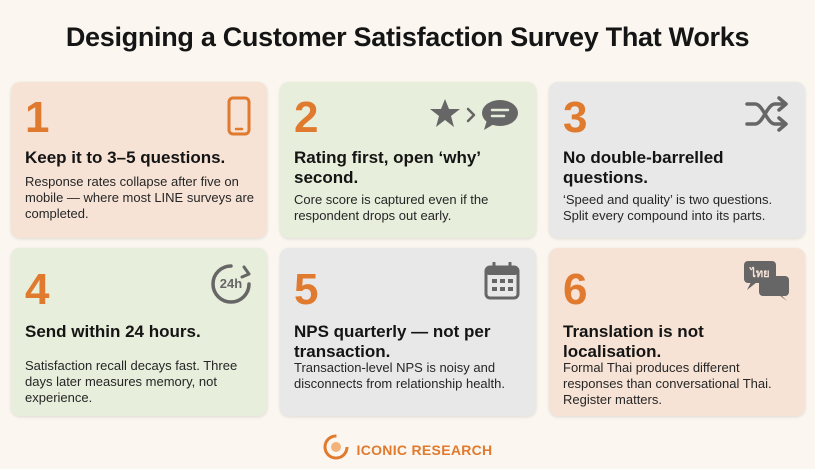 The height and width of the screenshot is (469, 815). What do you see at coordinates (113, 331) in the screenshot?
I see `tip-heading: Send within 24 hours.` at bounding box center [113, 331].